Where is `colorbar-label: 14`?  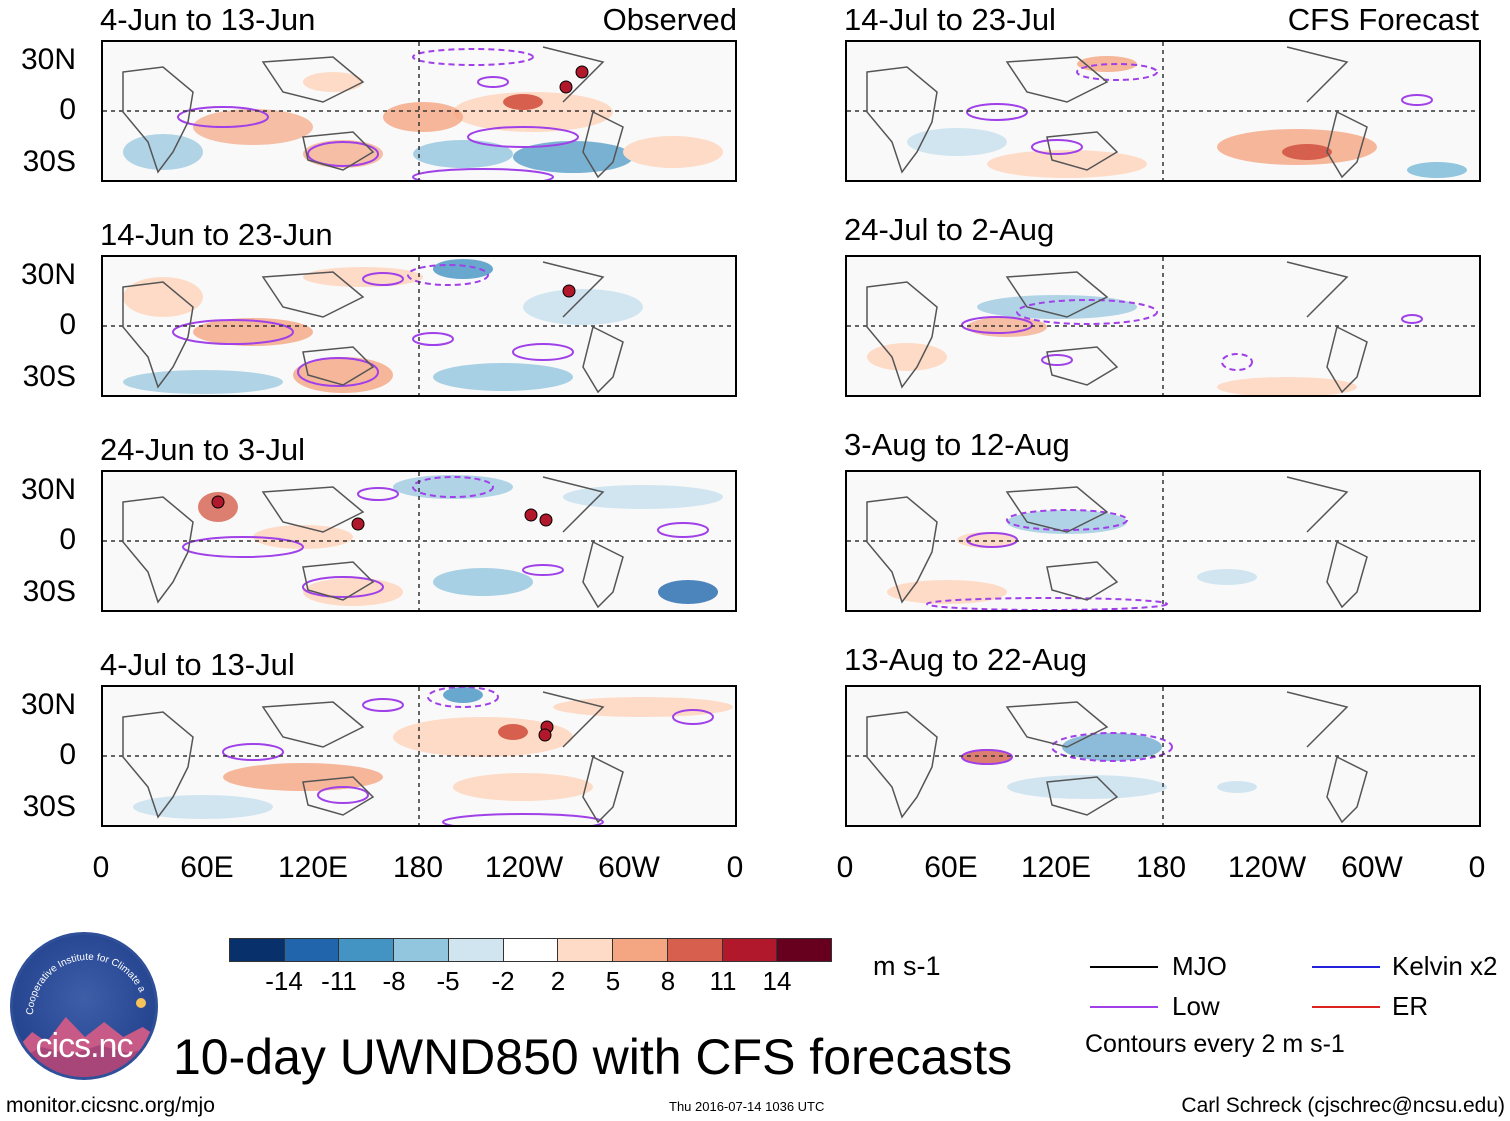 colorbar-label: 14 is located at coordinates (777, 981).